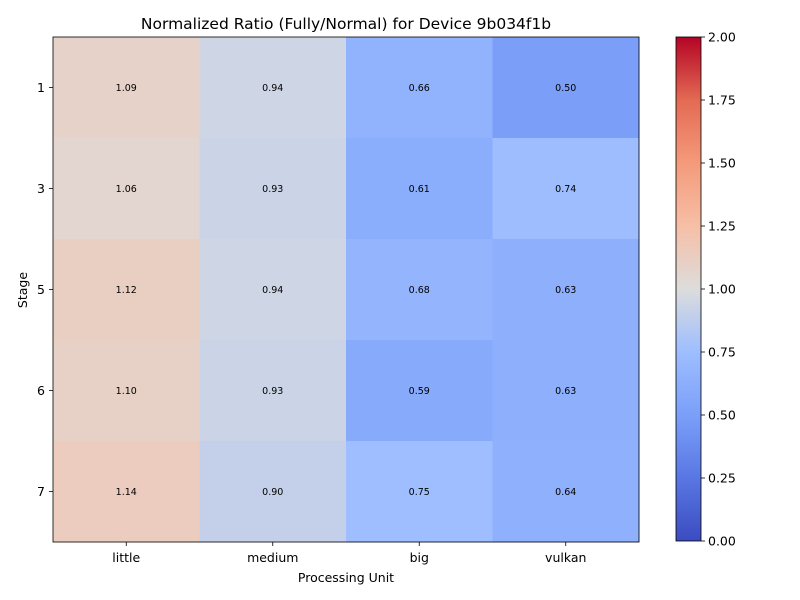 This screenshot has width=800, height=600. What do you see at coordinates (41, 87) in the screenshot?
I see `y-tick-label: 1` at bounding box center [41, 87].